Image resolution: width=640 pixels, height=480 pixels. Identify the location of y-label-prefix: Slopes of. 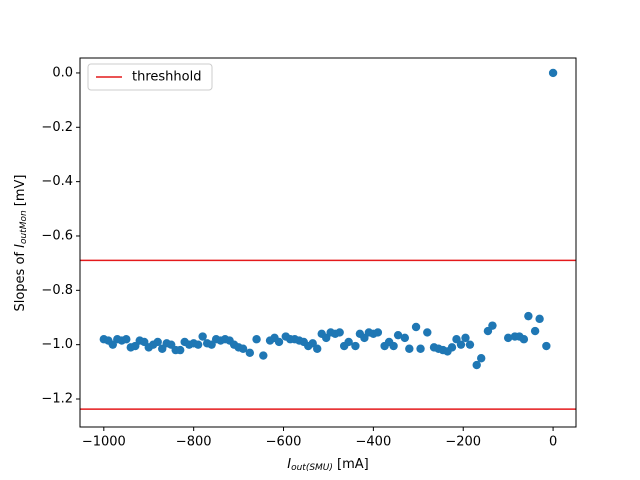
(20, 280).